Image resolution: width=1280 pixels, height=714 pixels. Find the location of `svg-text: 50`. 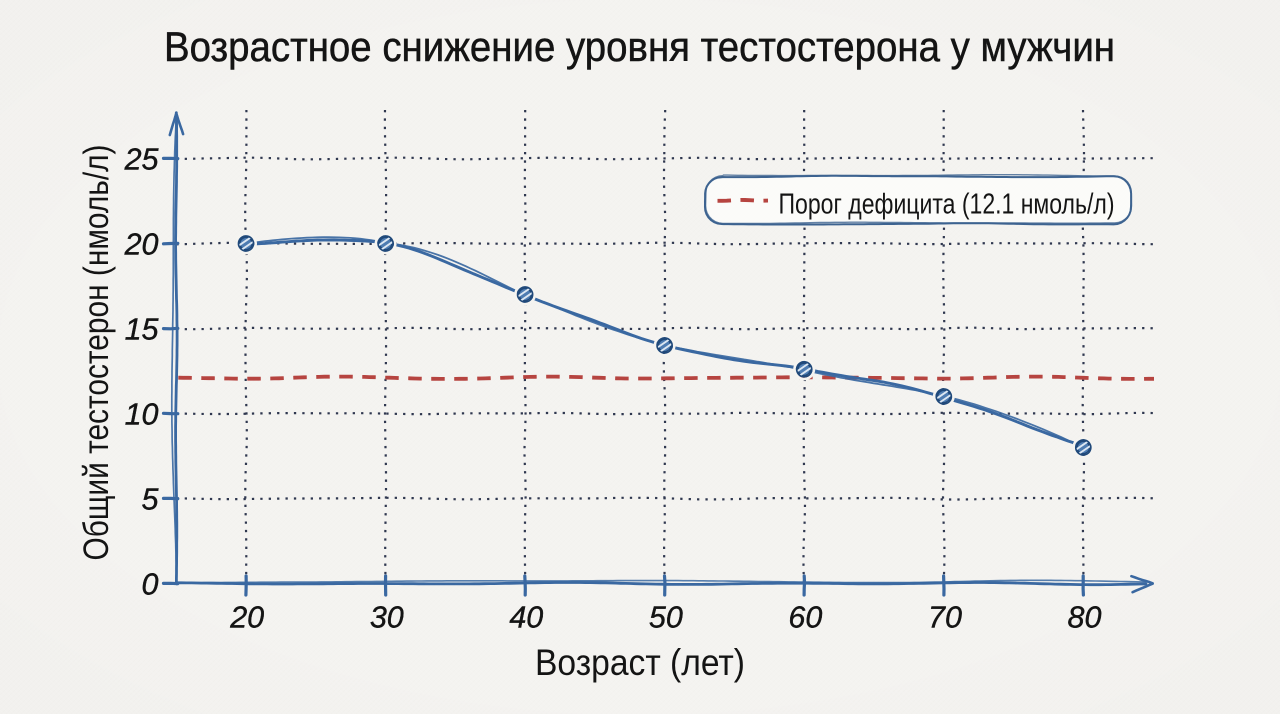

svg-text: 50 is located at coordinates (666, 618).